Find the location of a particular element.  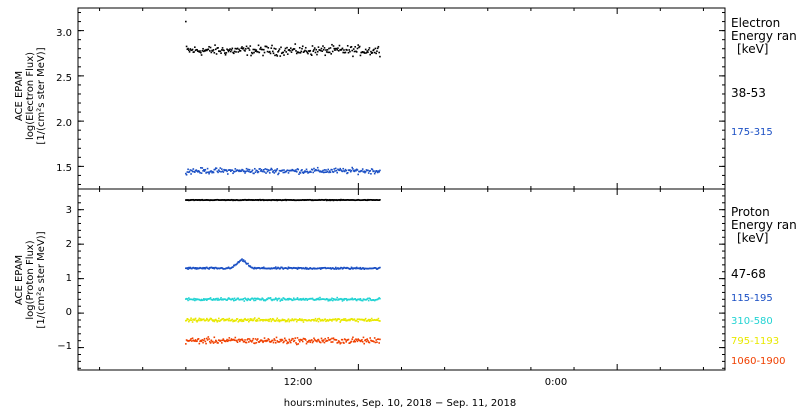

proton-legend-1060-1900: 1060-1900 is located at coordinates (758, 361).